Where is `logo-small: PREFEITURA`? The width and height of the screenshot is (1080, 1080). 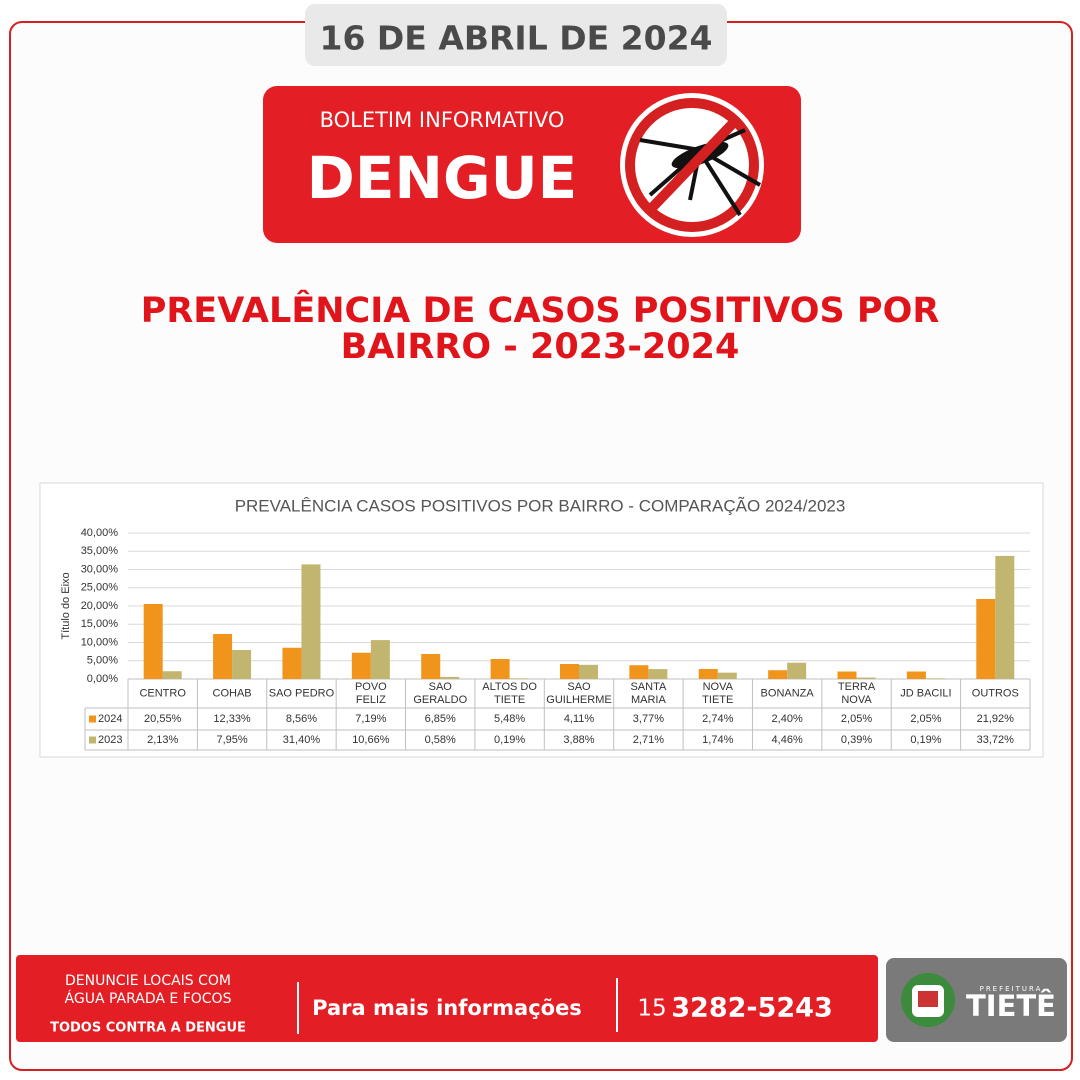
logo-small: PREFEITURA is located at coordinates (1011, 989).